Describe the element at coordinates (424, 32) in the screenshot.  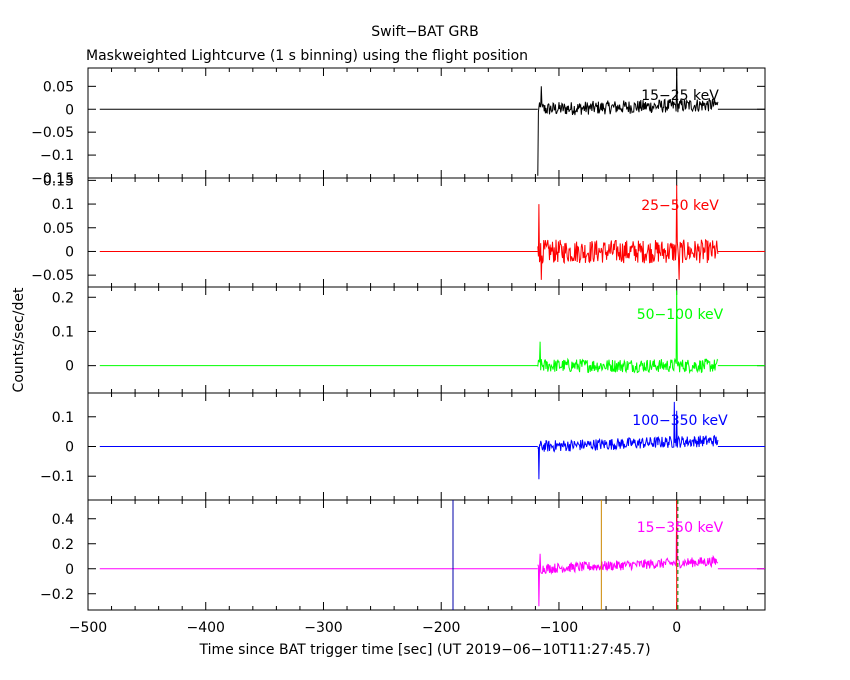
I see `chart-title: Swift−BAT GRB` at that location.